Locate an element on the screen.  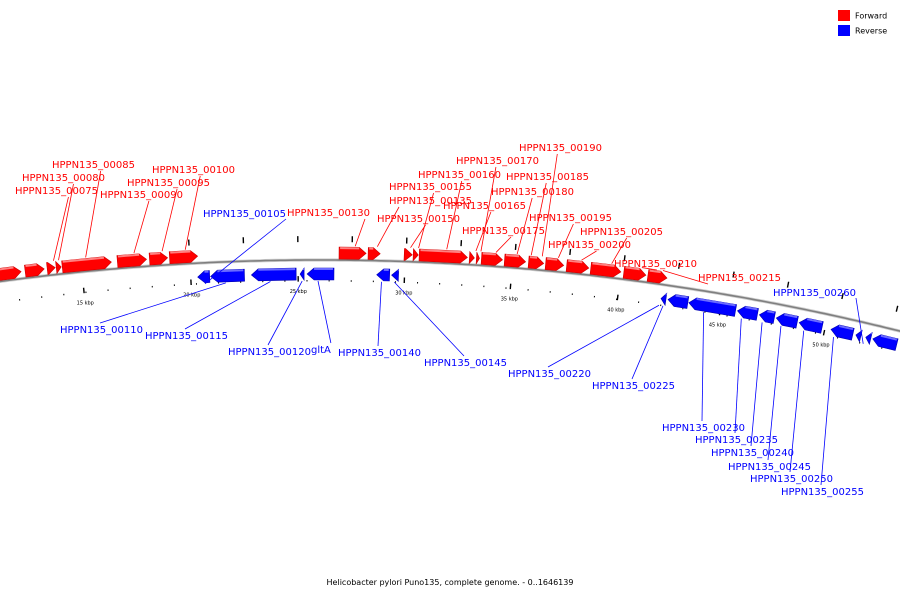
gene-label: HPPN135_00245 is located at coordinates (769, 467).